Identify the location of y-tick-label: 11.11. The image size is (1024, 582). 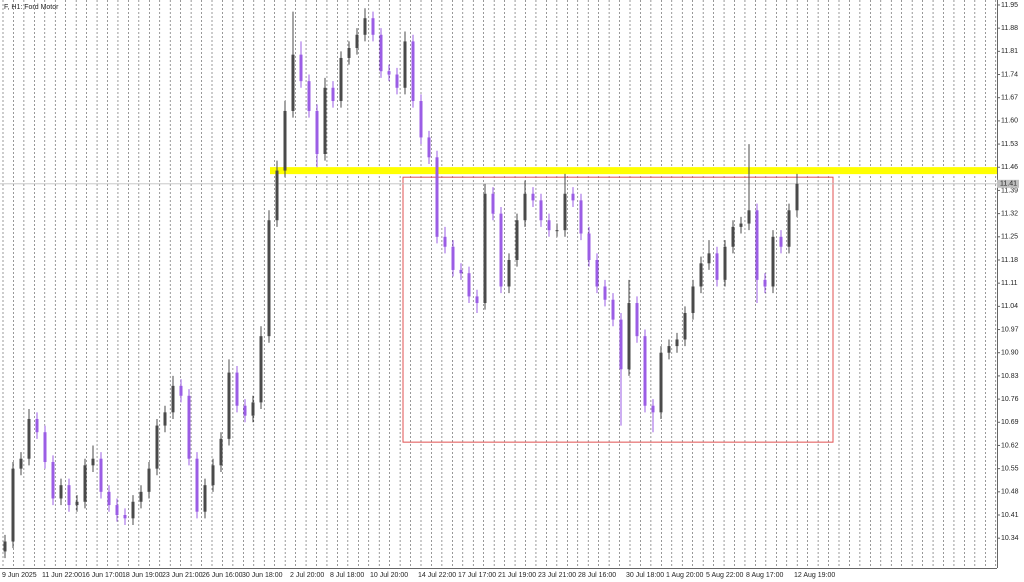
(1009, 283).